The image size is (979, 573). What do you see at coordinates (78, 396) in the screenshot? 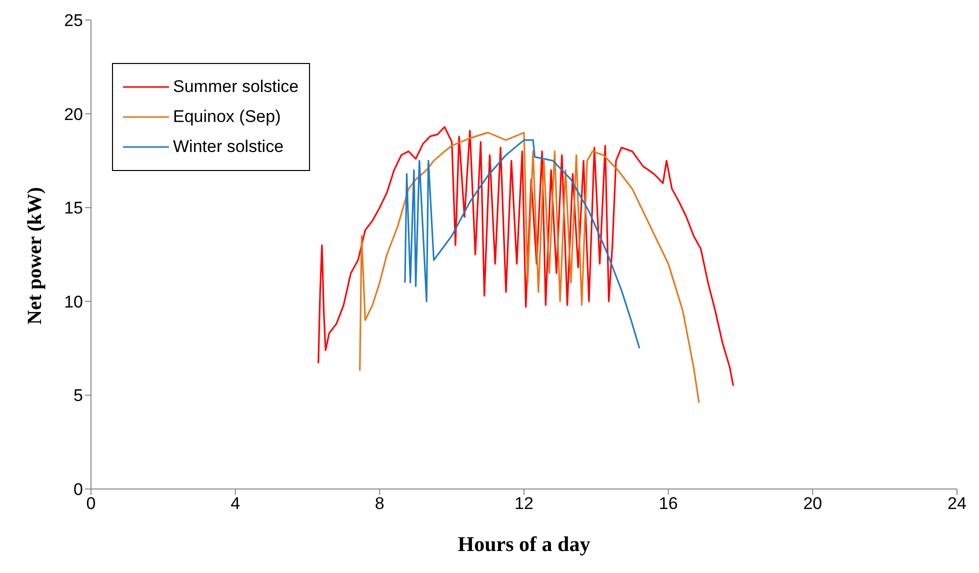
I see `y-tick-label: 5` at bounding box center [78, 396].